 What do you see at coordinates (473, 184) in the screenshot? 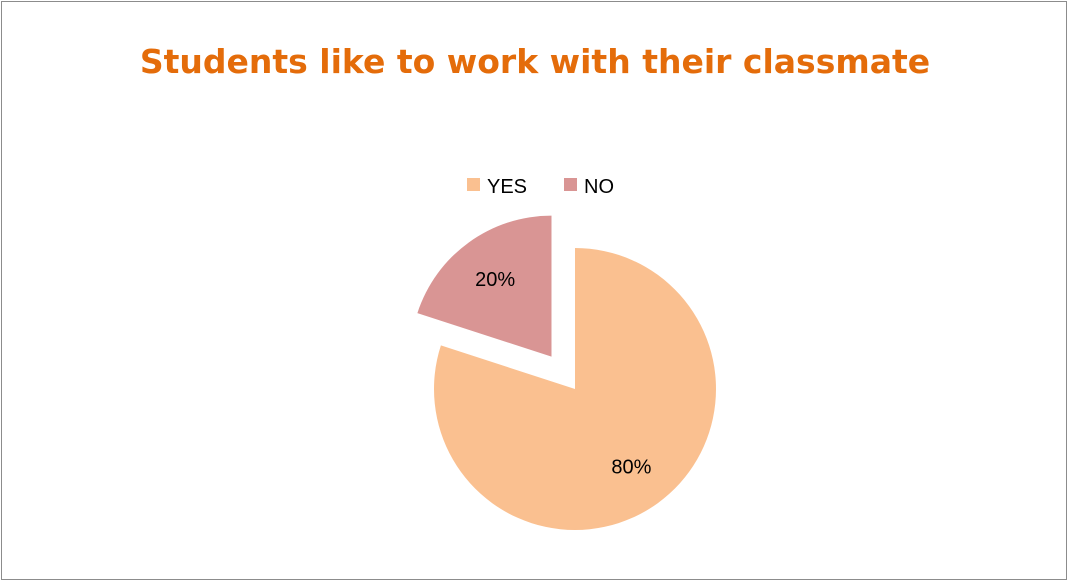
I see `legend-swatch-yes` at bounding box center [473, 184].